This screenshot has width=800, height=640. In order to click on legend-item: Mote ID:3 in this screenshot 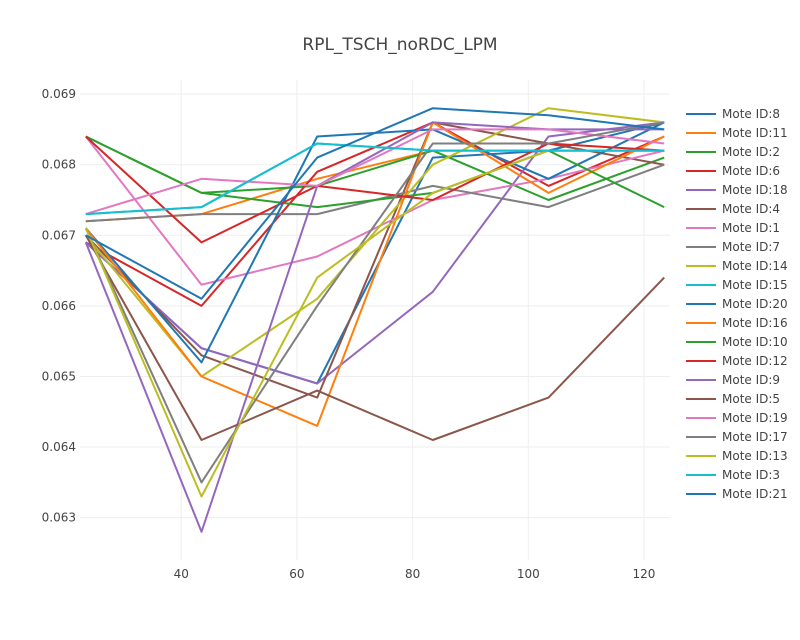, I will do `click(733, 475)`.